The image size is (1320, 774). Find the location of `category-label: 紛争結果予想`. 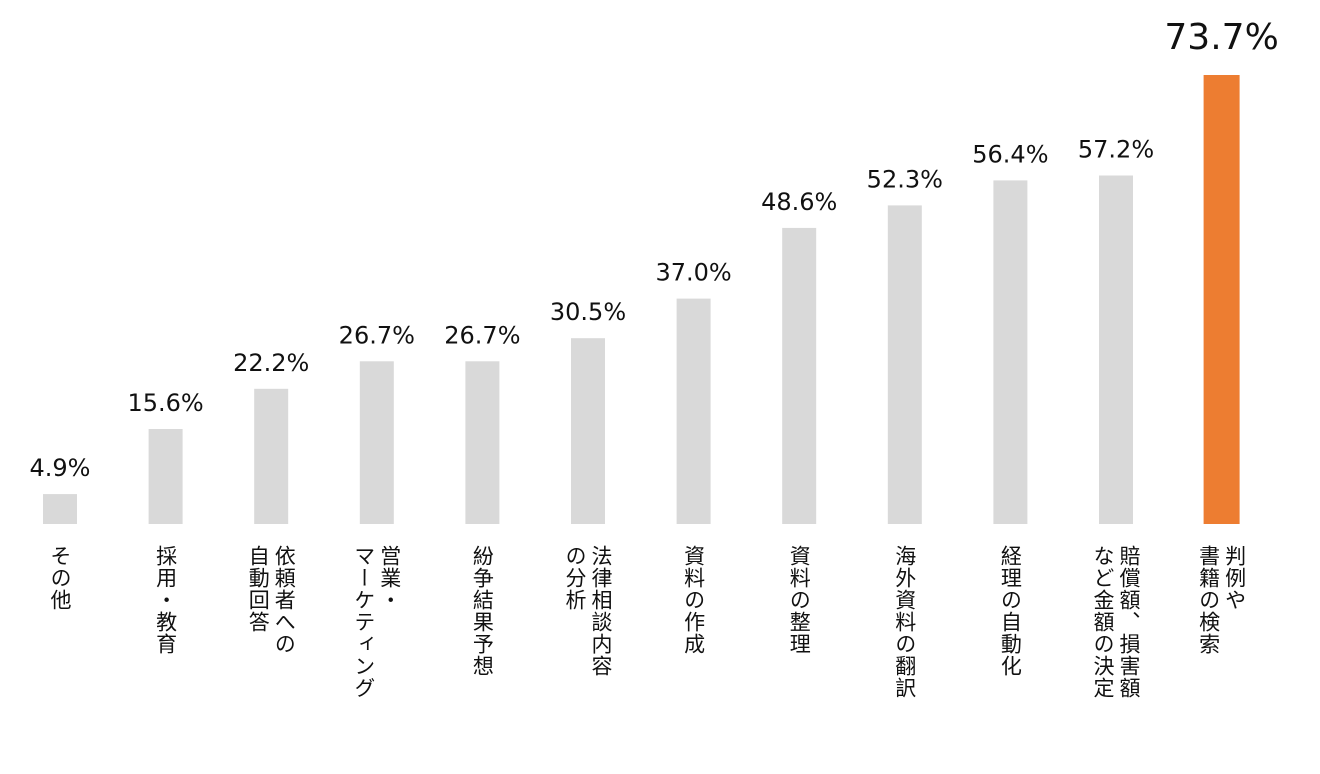

category-label: 紛争結果予想 is located at coordinates (482, 611).